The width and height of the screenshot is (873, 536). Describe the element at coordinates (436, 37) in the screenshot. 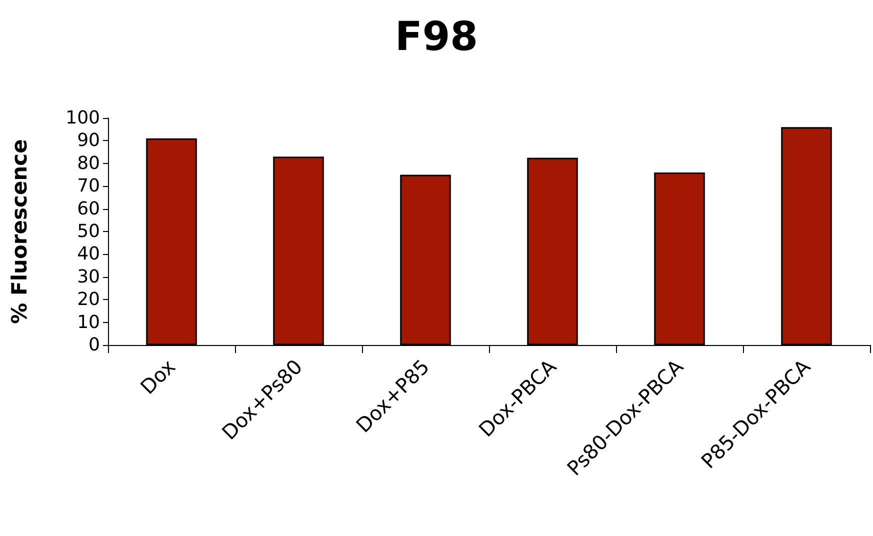

I see `chart-title: F98` at that location.